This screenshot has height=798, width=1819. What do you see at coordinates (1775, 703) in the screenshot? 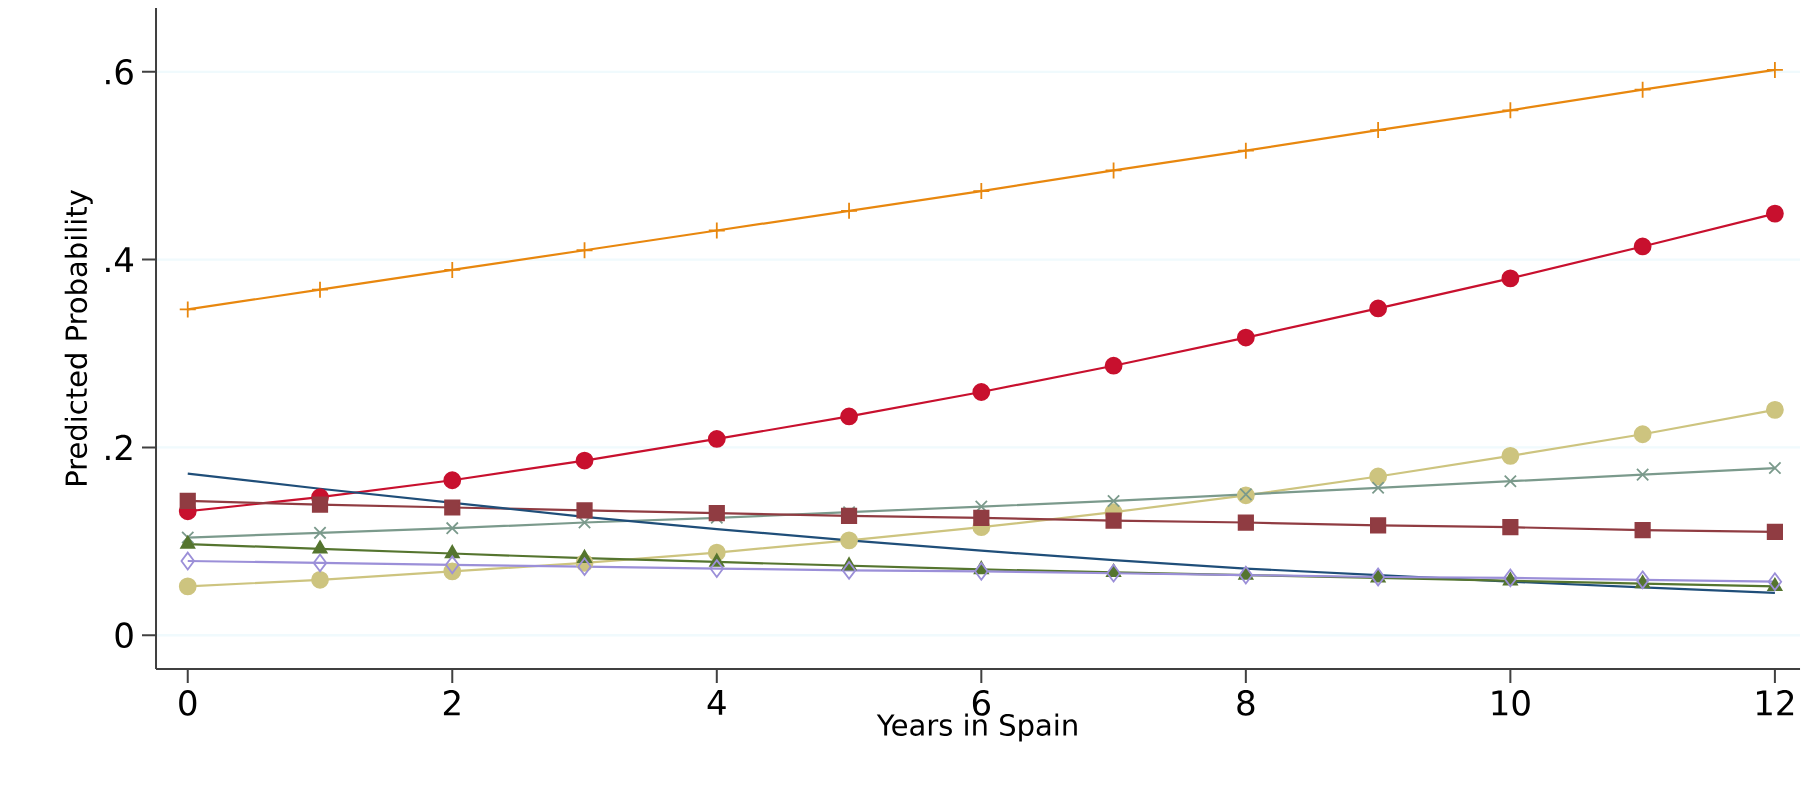
I see `x-tick-label: 12` at bounding box center [1775, 703].